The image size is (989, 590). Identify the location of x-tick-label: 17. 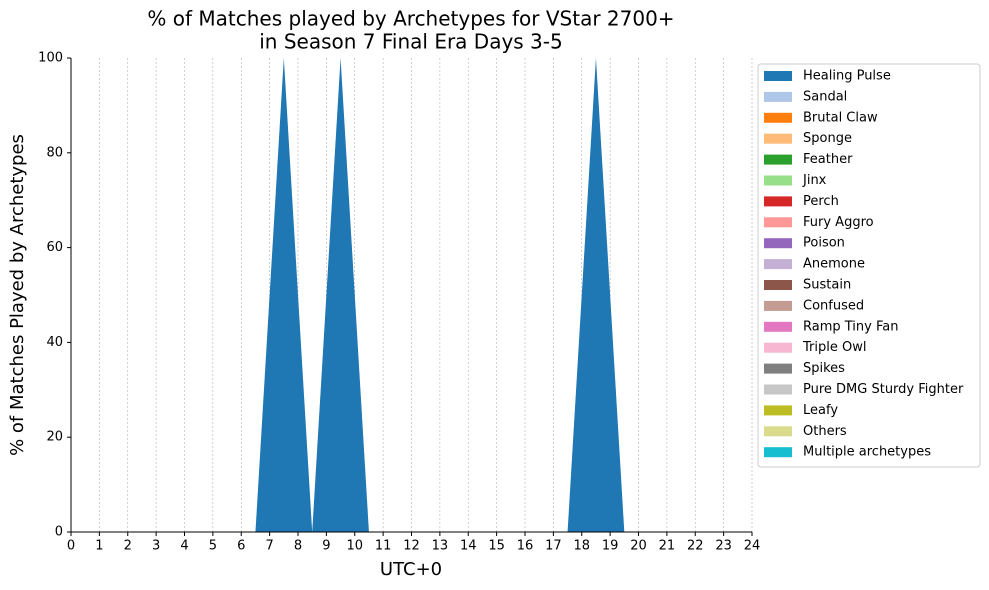
(553, 546).